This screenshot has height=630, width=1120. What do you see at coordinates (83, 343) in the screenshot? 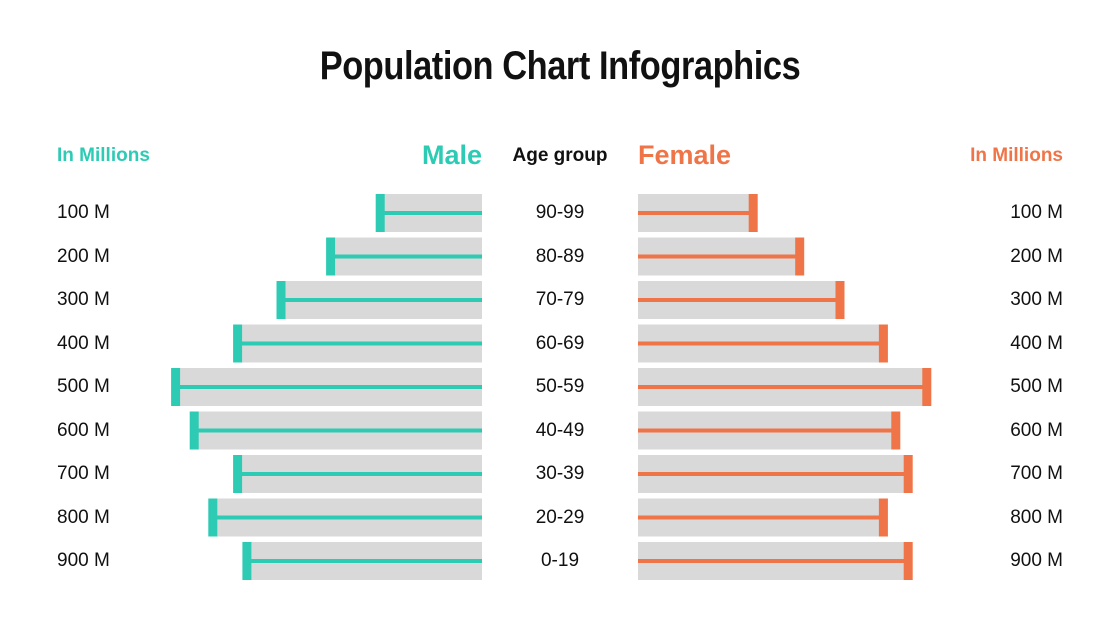
I see `left-row-label: 400 M` at bounding box center [83, 343].